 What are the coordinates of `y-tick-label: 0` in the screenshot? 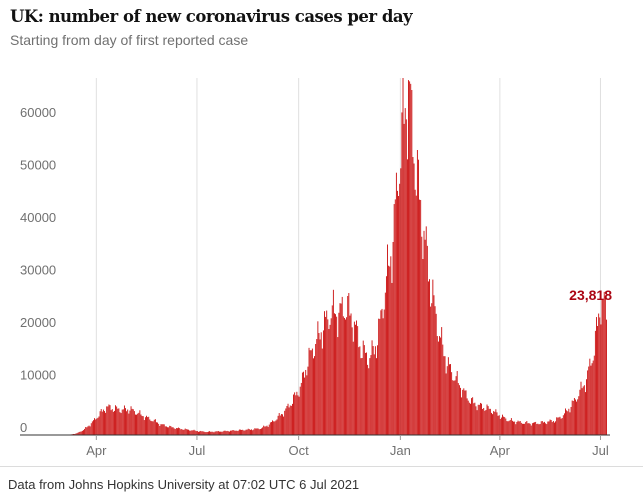 It's located at (23, 427).